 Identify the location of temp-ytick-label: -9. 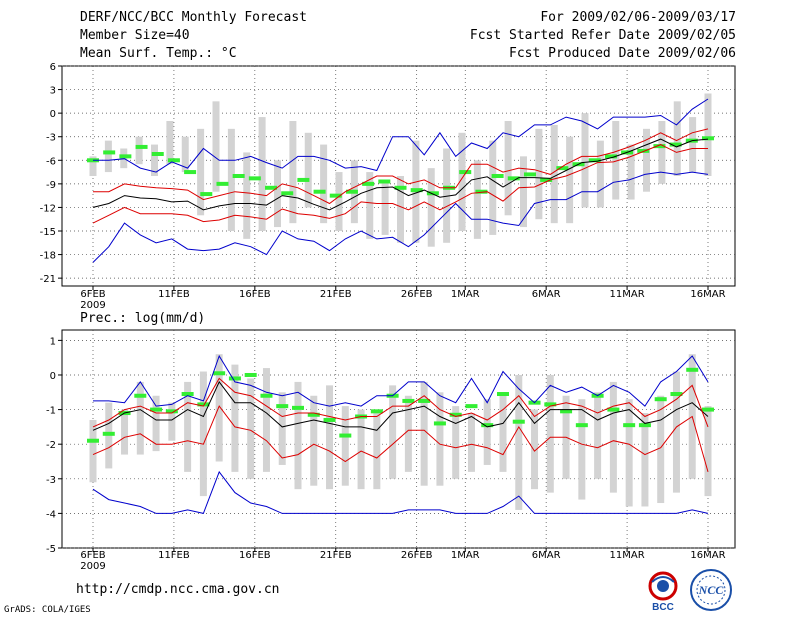
(51, 185).